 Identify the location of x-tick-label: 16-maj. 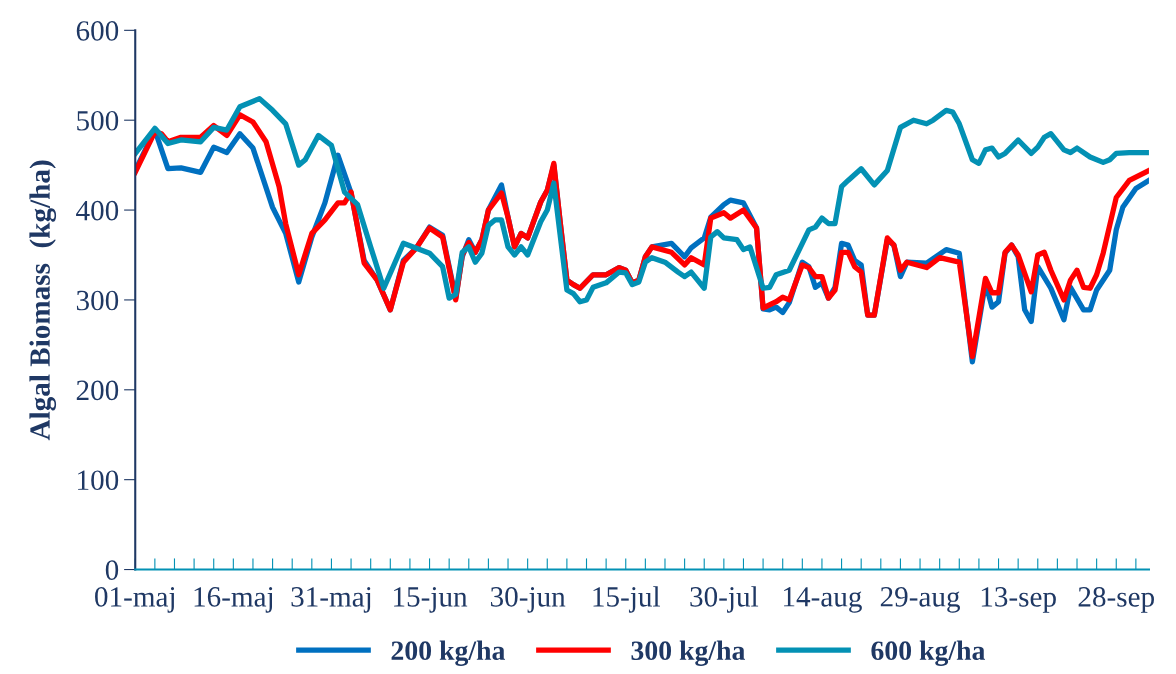
(233, 600).